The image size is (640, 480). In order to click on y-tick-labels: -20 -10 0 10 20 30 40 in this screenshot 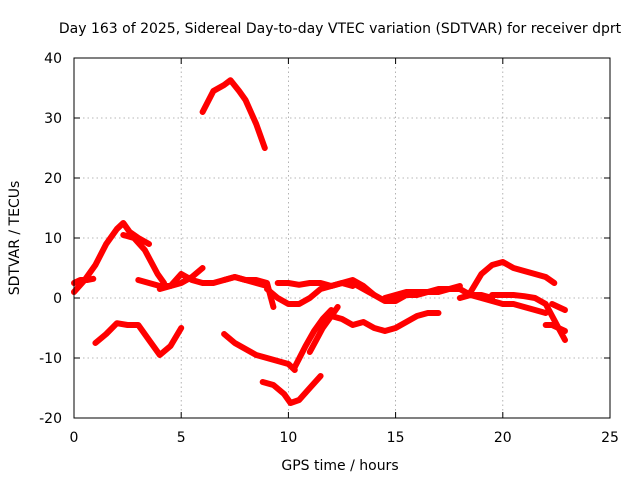, I will do `click(50, 239)`.